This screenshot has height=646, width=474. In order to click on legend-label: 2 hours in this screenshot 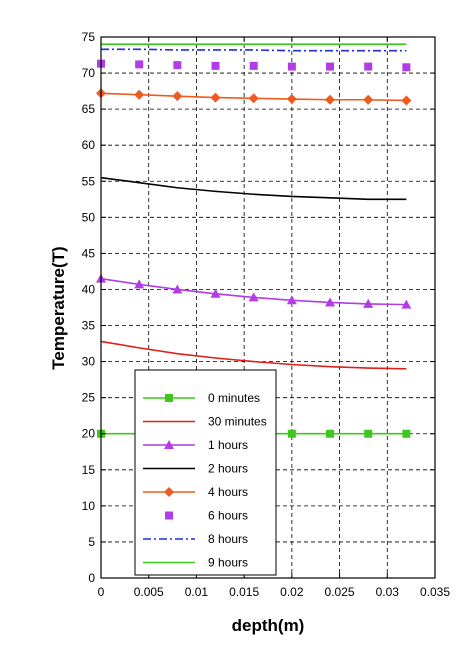, I will do `click(228, 469)`.